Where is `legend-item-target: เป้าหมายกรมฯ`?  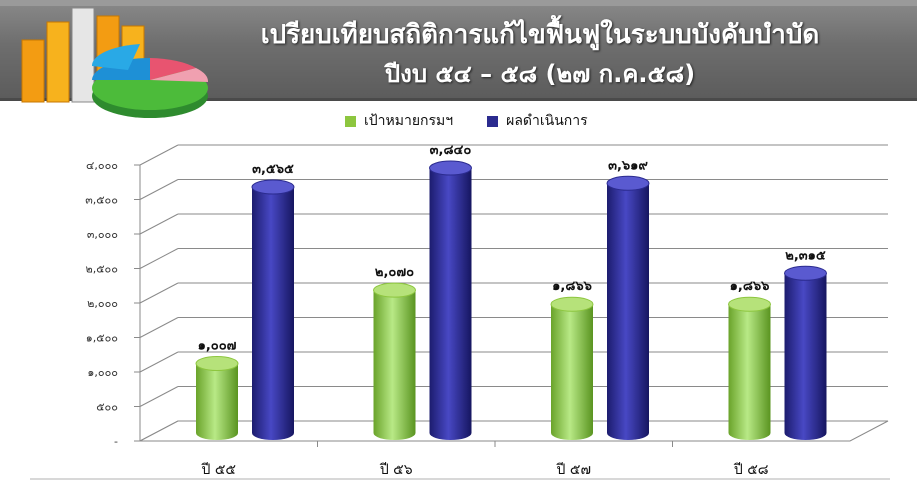 legend-item-target: เป้าหมายกรมฯ is located at coordinates (399, 121).